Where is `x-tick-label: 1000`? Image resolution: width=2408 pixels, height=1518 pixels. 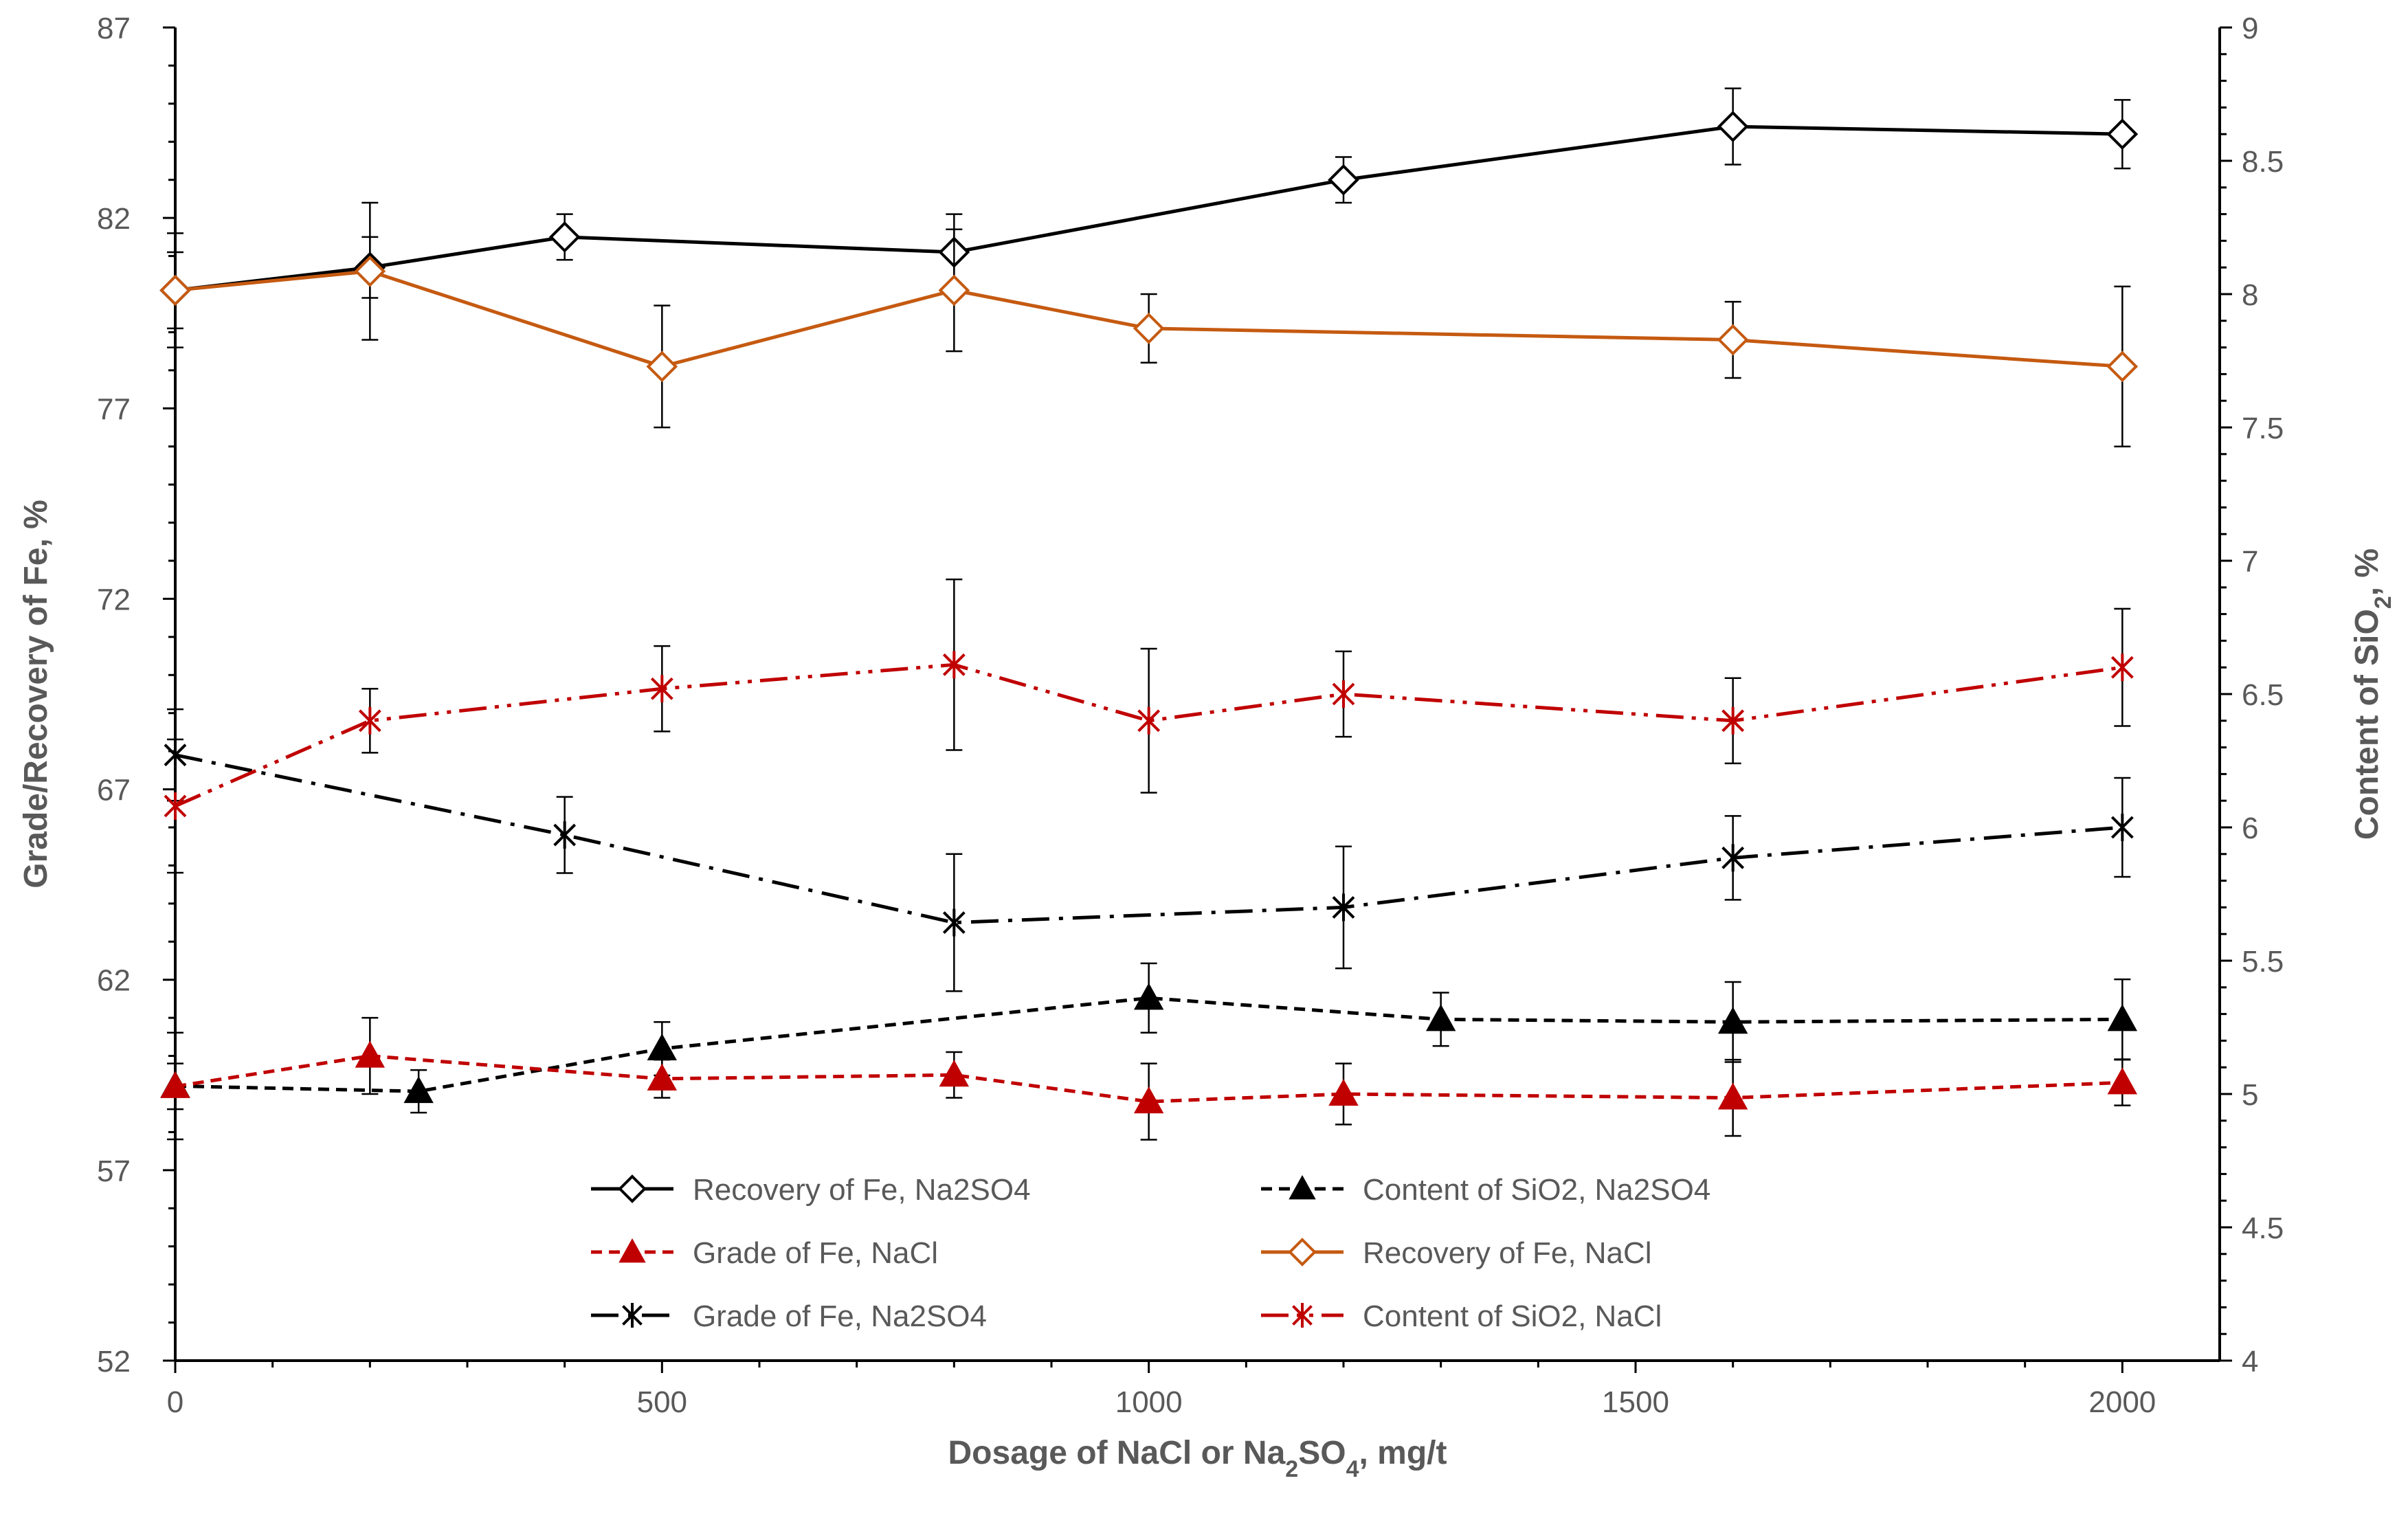 x-tick-label: 1000 is located at coordinates (1149, 1402).